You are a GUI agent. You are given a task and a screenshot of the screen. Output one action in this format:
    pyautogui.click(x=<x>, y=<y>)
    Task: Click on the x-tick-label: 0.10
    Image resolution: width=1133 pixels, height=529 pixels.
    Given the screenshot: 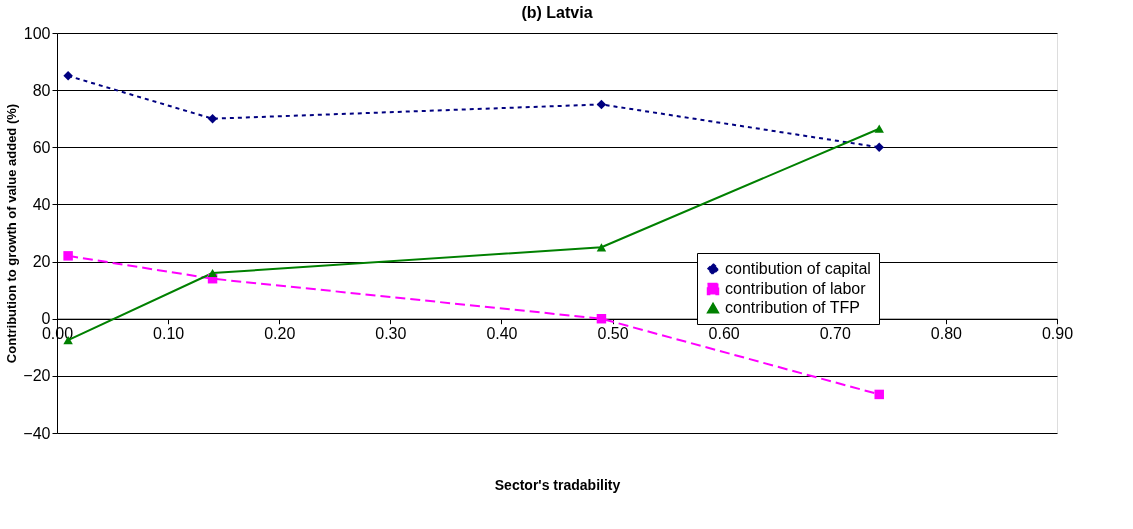 What is the action you would take?
    pyautogui.click(x=169, y=334)
    